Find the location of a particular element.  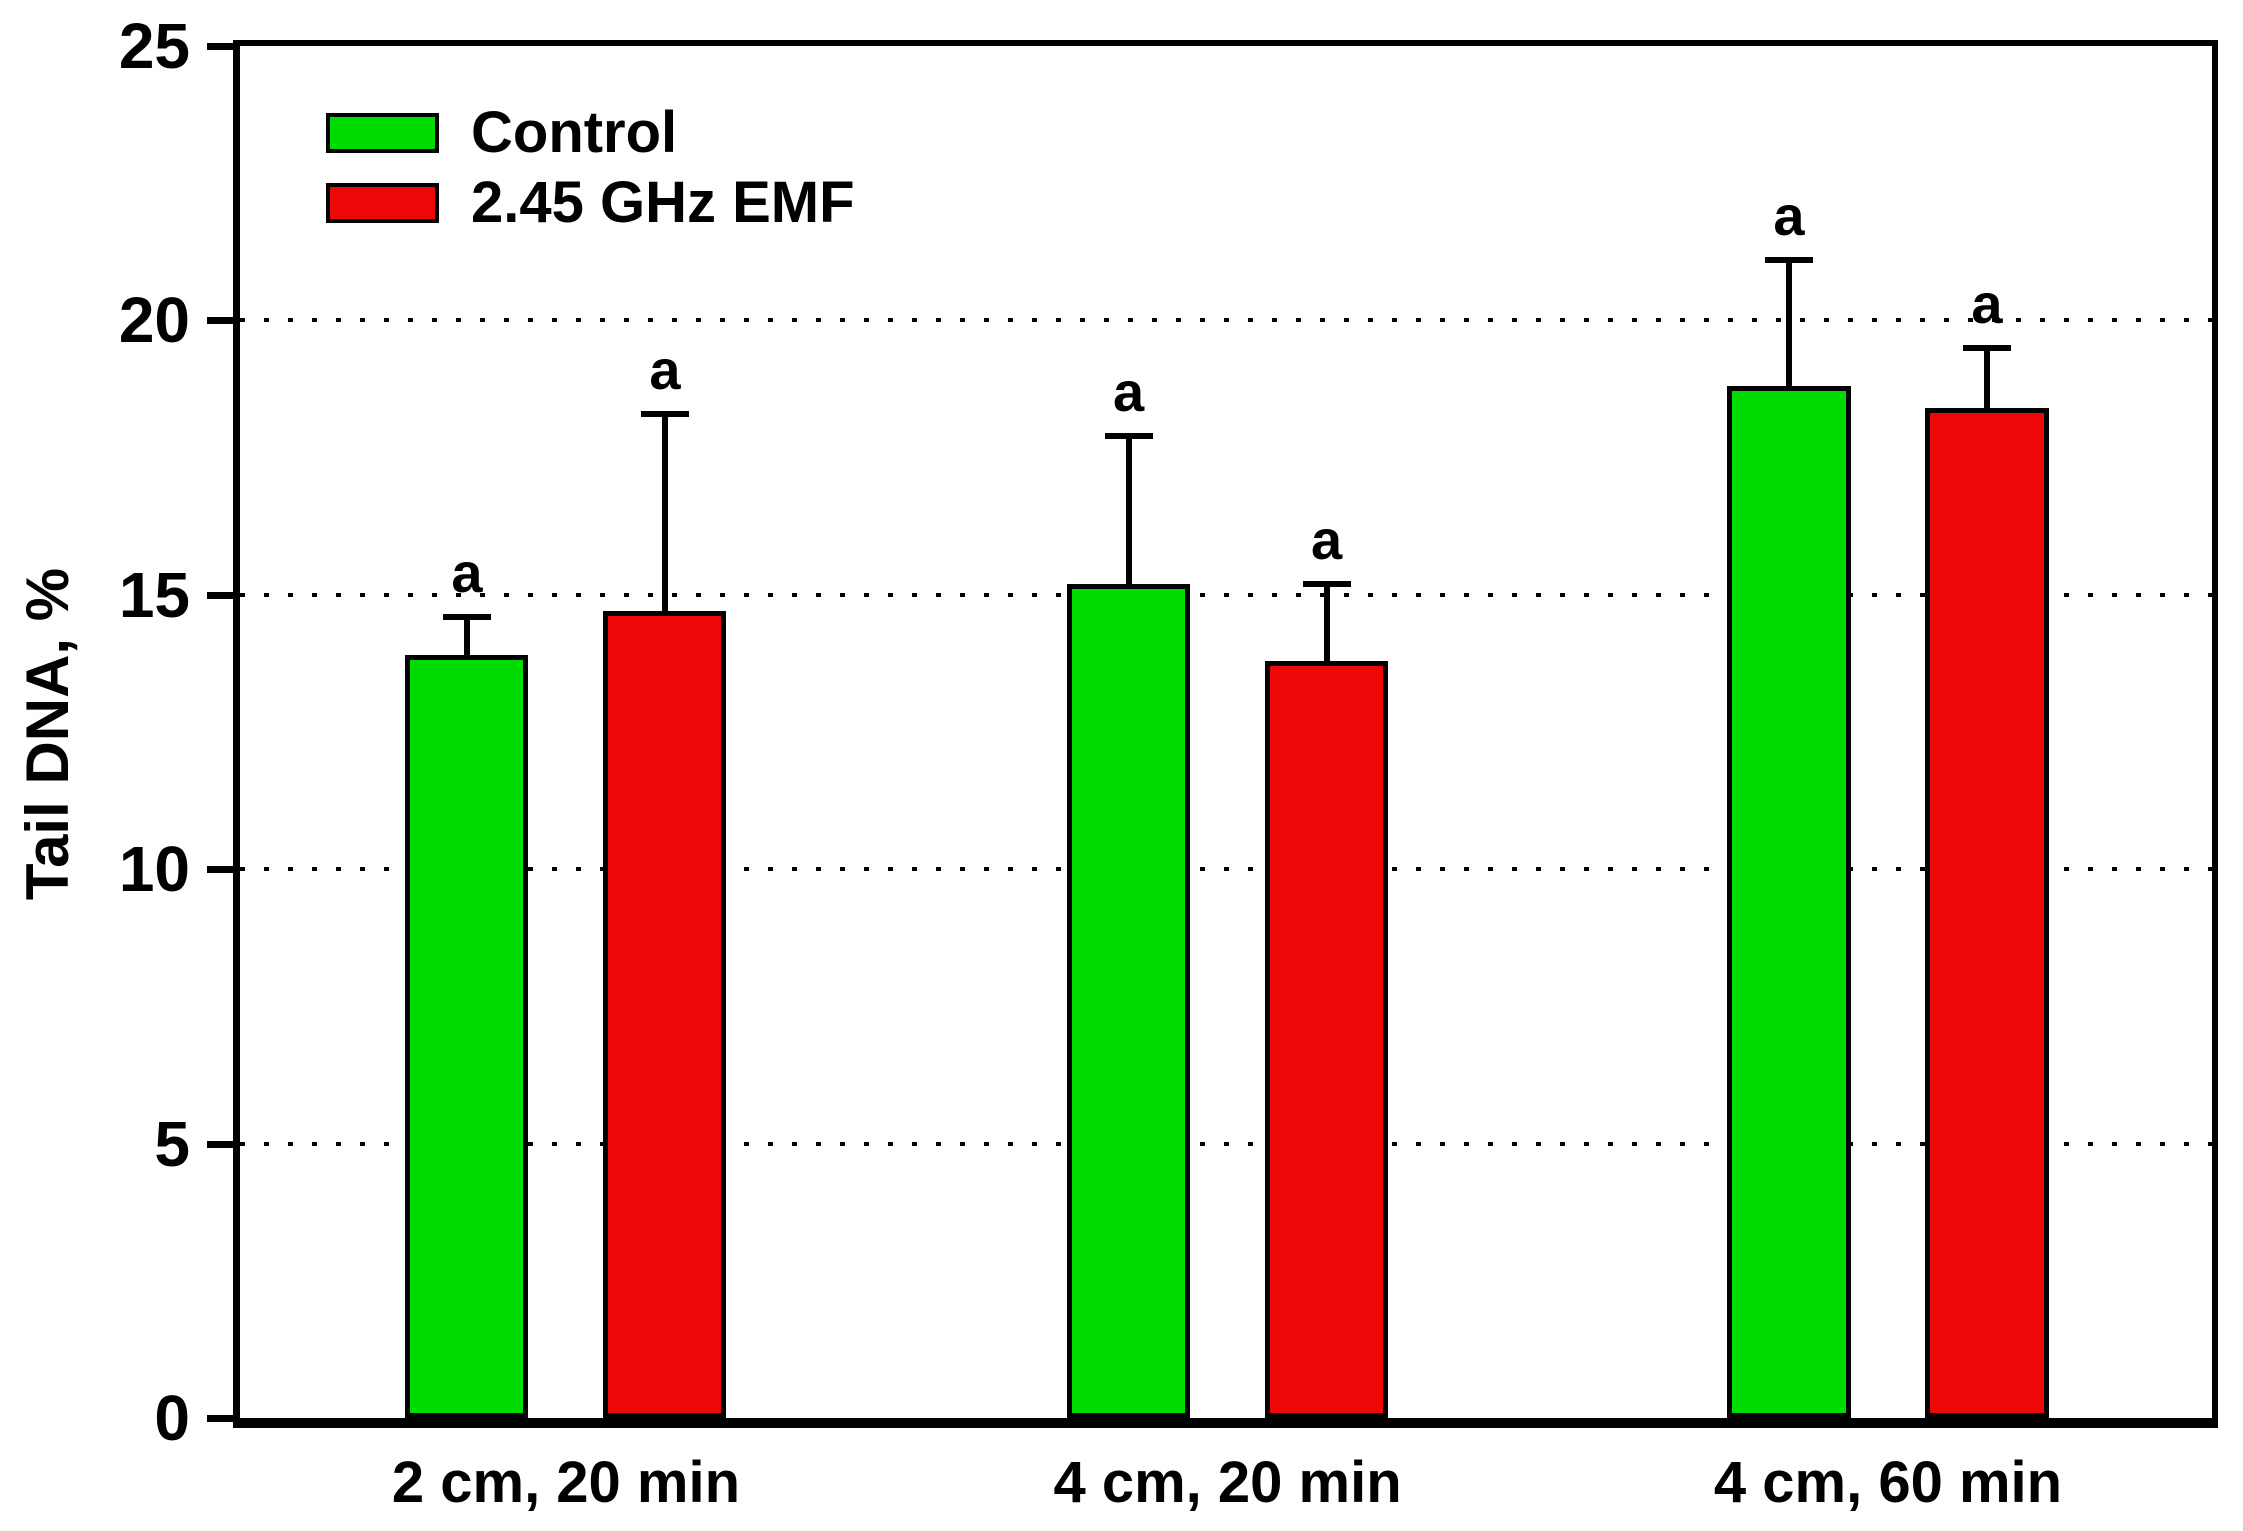

legend-row-emf: 2.45 GHz EMF is located at coordinates (590, 203).